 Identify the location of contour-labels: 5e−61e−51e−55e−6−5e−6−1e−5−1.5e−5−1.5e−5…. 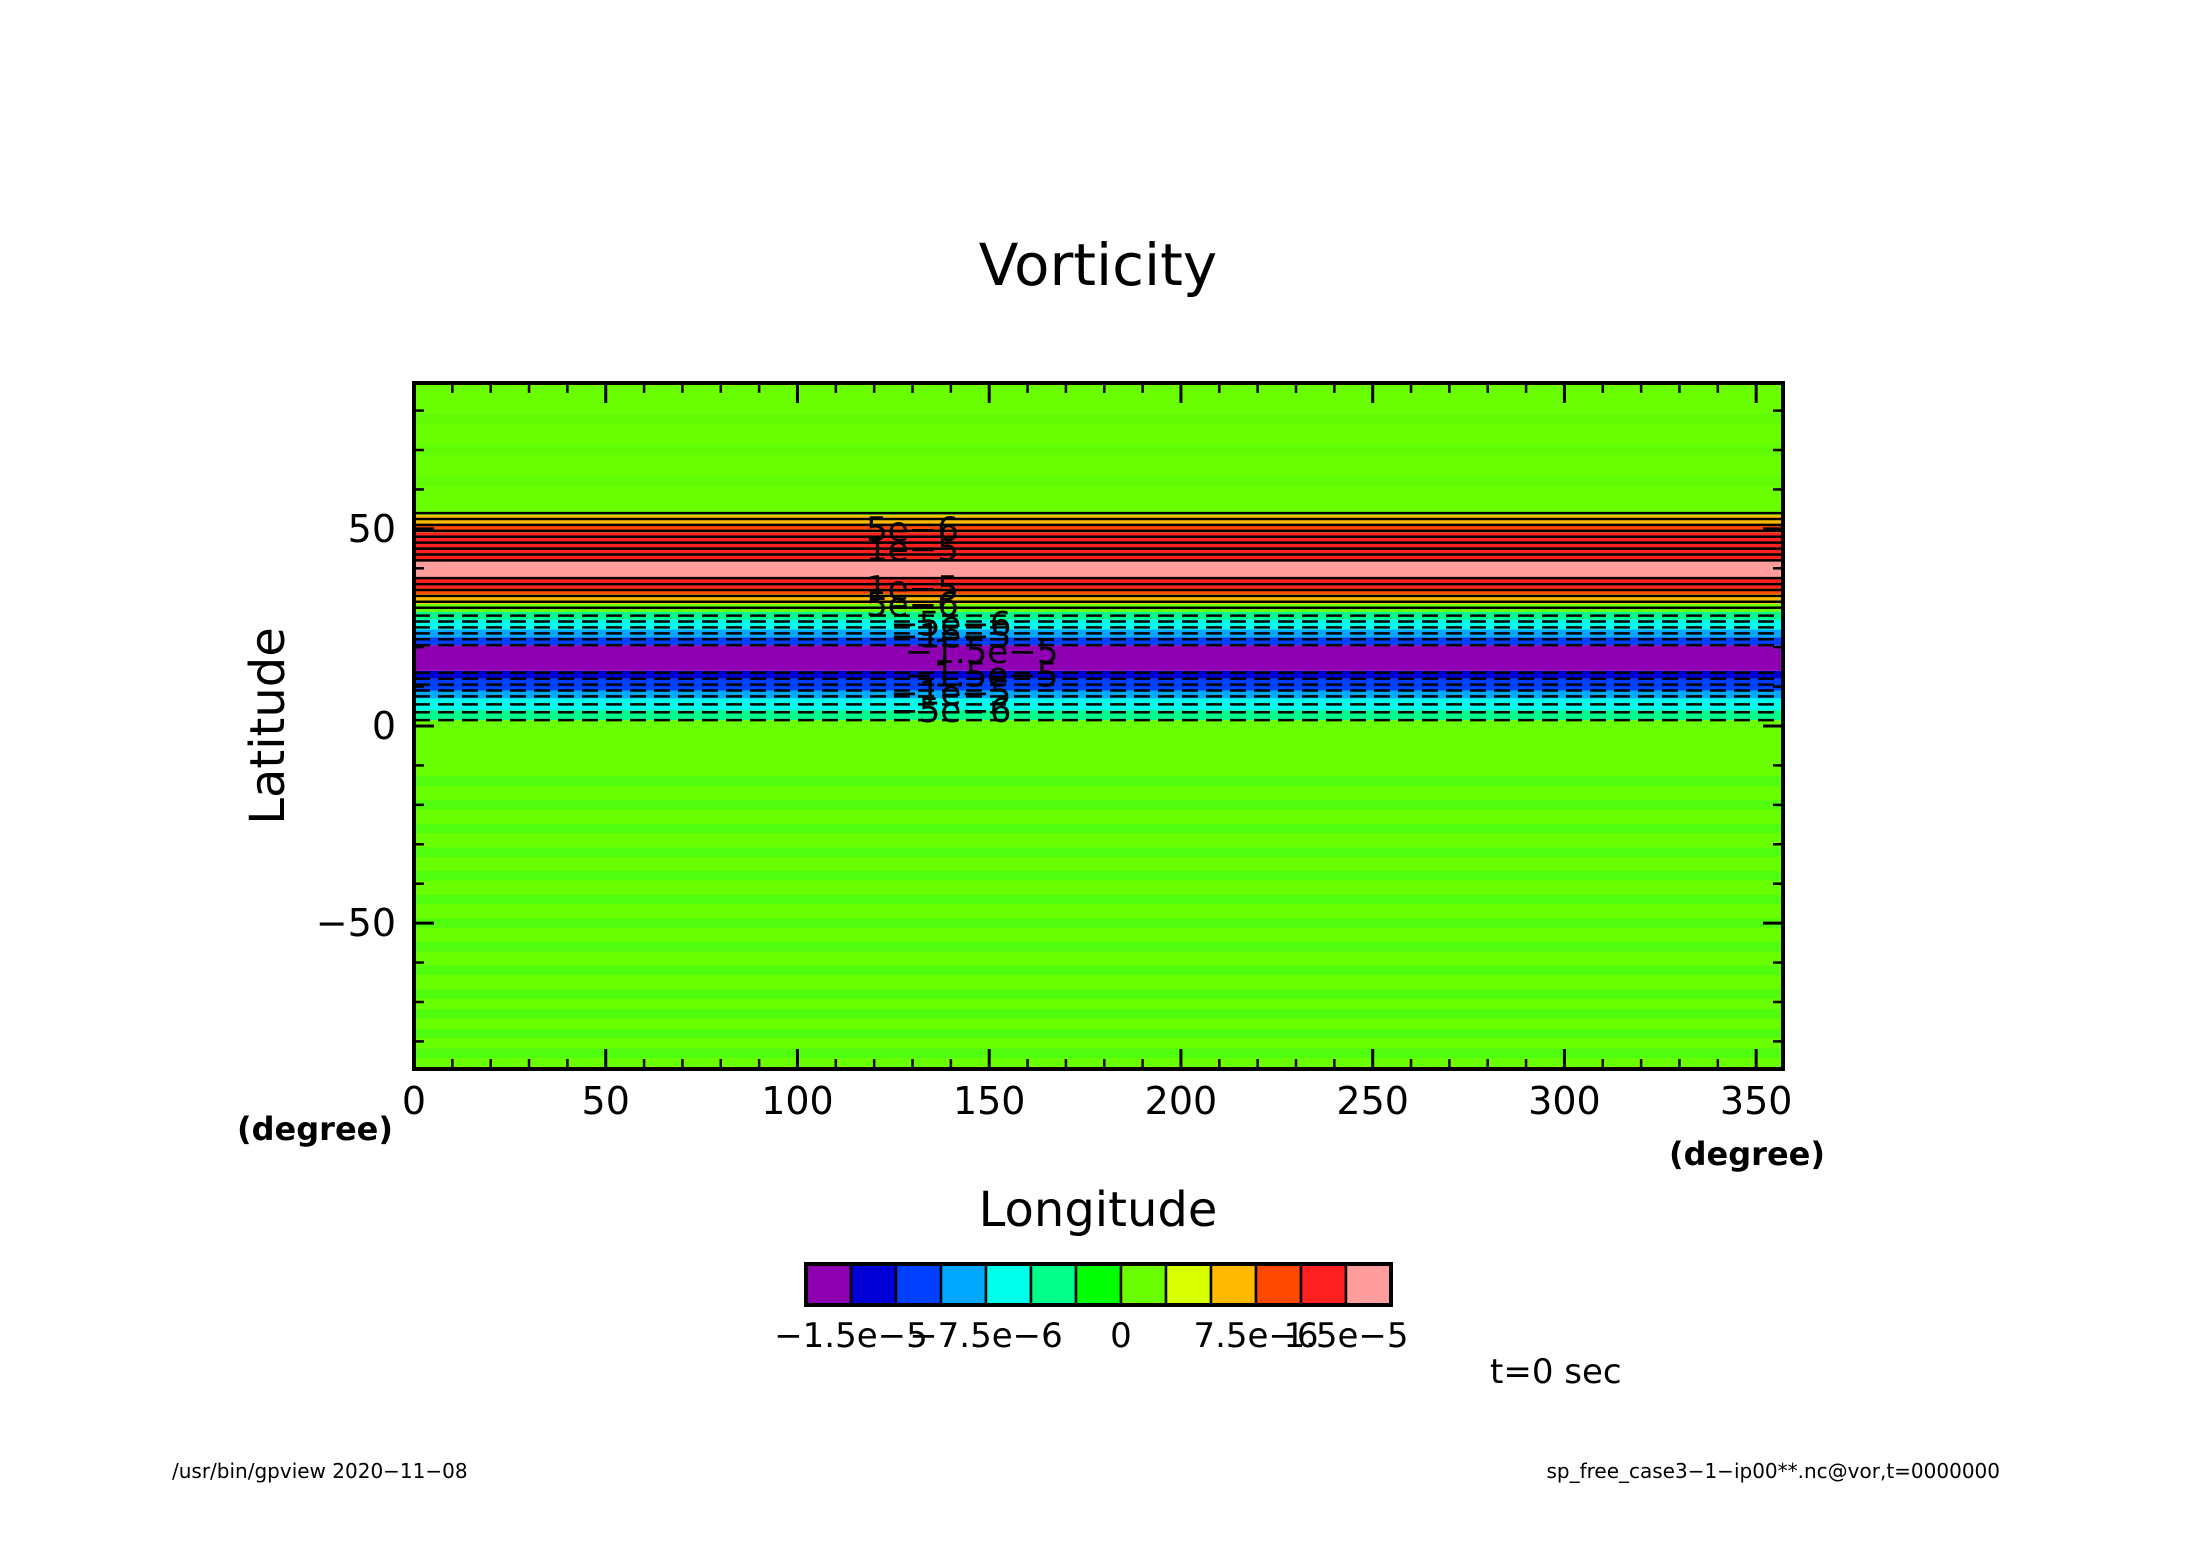
(962, 620).